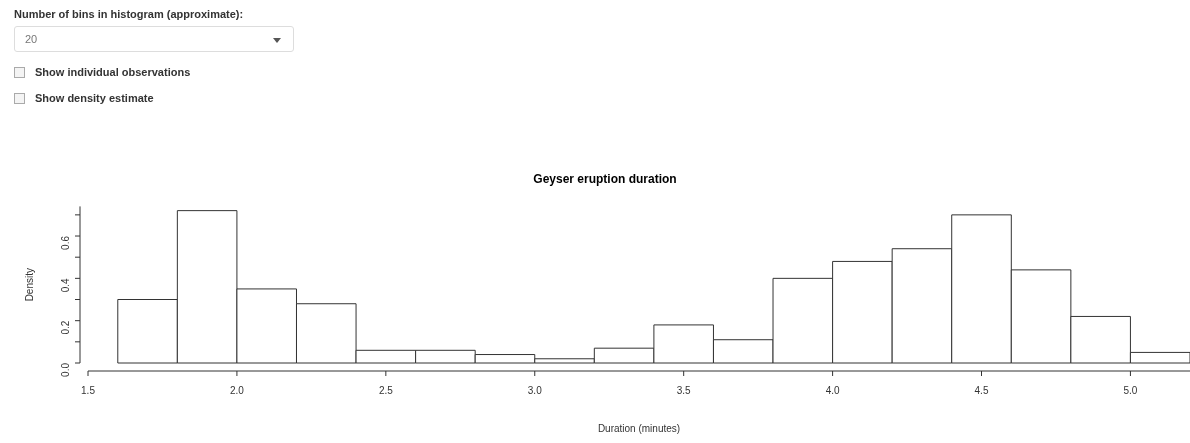 The height and width of the screenshot is (443, 1190). Describe the element at coordinates (639, 428) in the screenshot. I see `x-axis-title: Duration (minutes)` at that location.